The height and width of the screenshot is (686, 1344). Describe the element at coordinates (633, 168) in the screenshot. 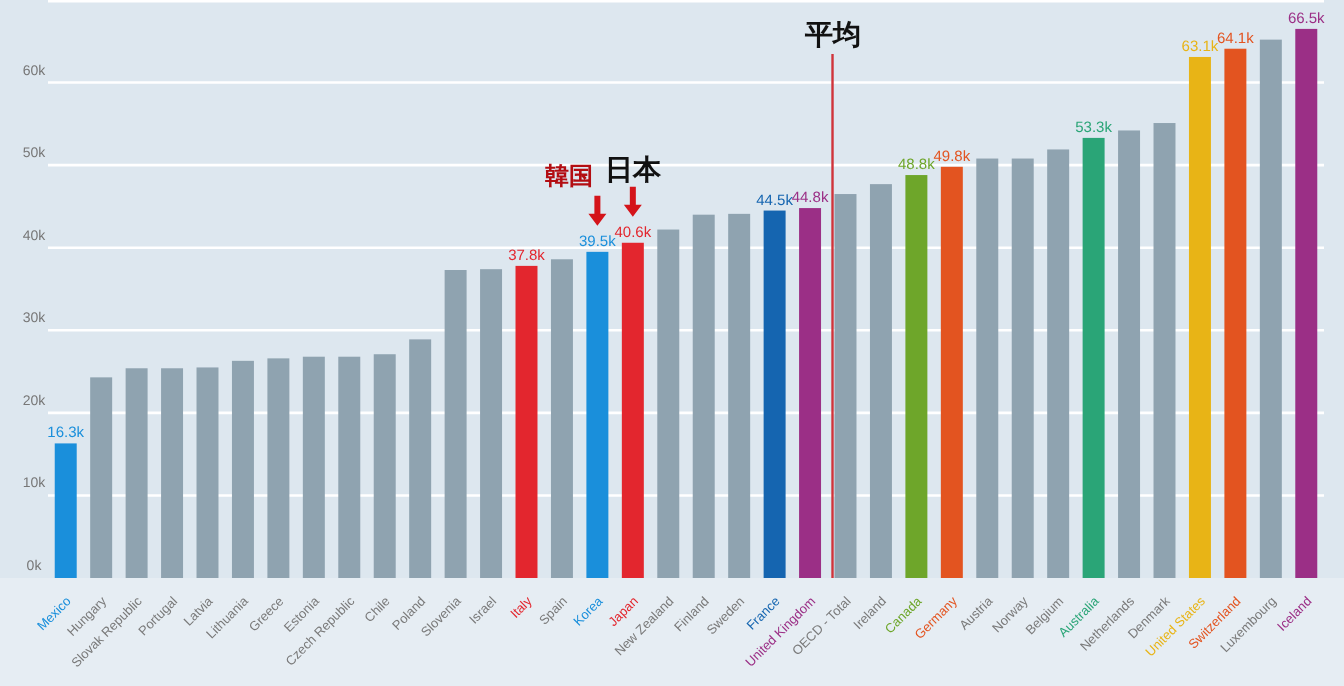

I see `annotation: 日本` at that location.